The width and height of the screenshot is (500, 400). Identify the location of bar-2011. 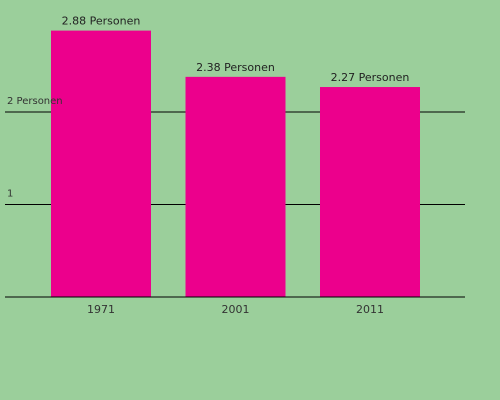
(370, 192).